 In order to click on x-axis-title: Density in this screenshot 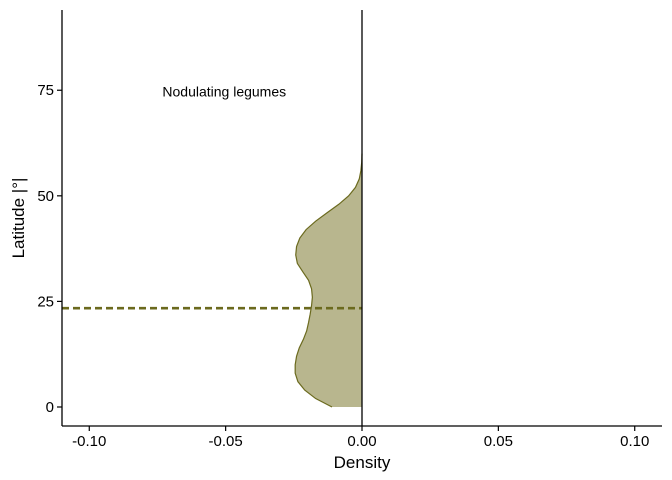, I will do `click(362, 462)`.